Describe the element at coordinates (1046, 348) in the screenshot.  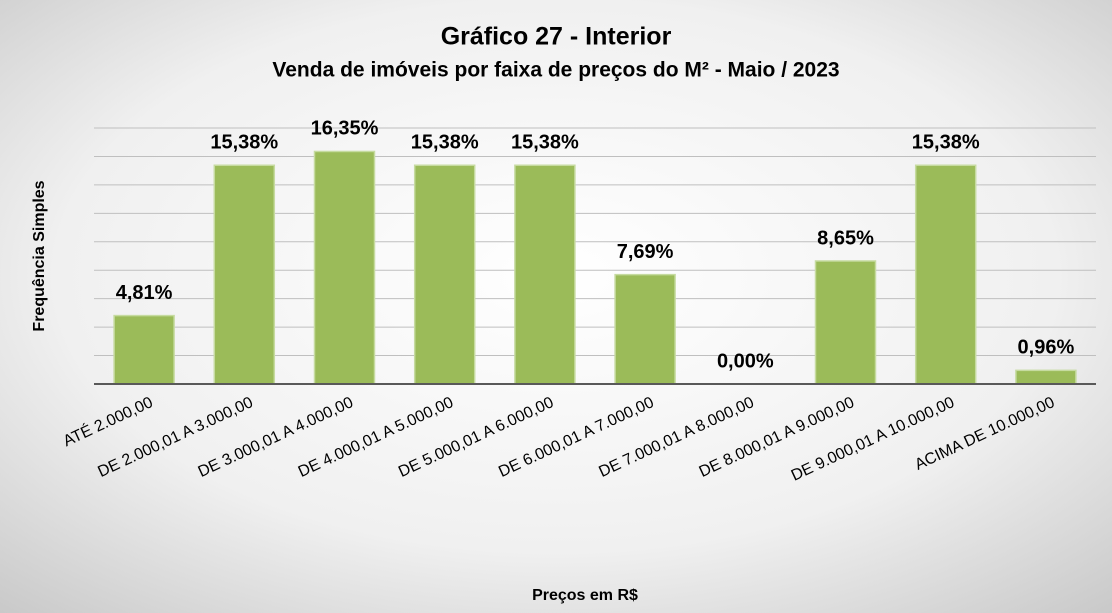
I see `value-label: 0,96%` at that location.